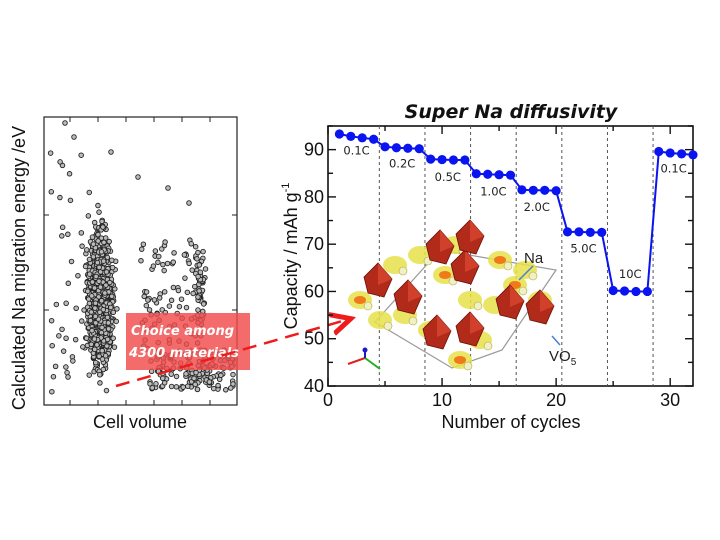 The height and width of the screenshot is (540, 720). What do you see at coordinates (512, 112) in the screenshot?
I see `chart-title: Super Na diffusivity` at bounding box center [512, 112].